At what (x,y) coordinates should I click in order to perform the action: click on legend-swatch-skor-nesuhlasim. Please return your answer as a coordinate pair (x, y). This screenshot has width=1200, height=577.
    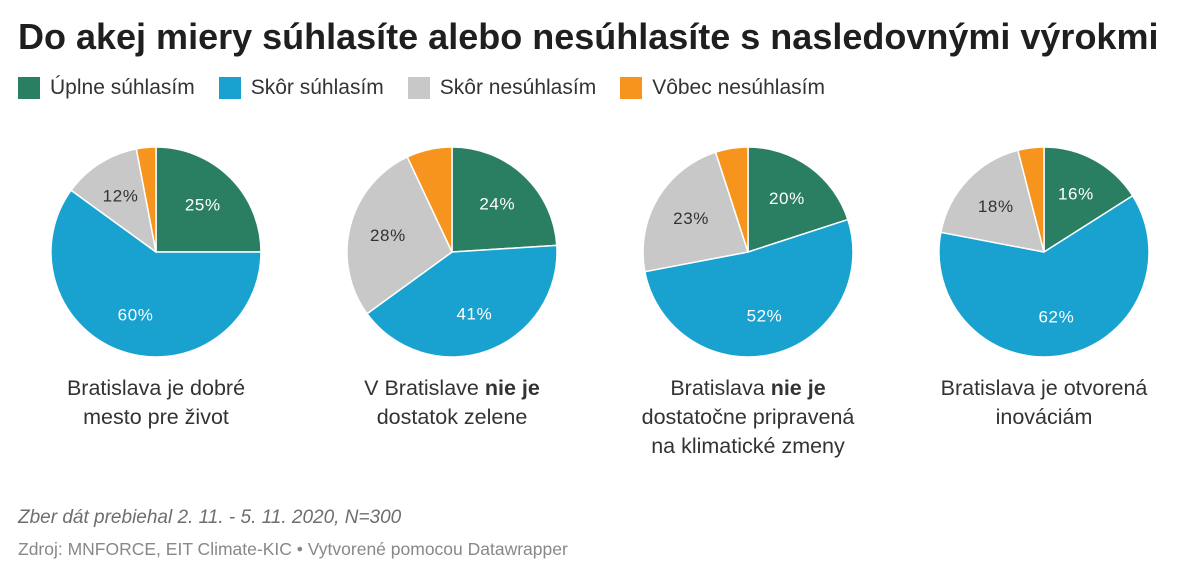
    Looking at the image, I should click on (418, 88).